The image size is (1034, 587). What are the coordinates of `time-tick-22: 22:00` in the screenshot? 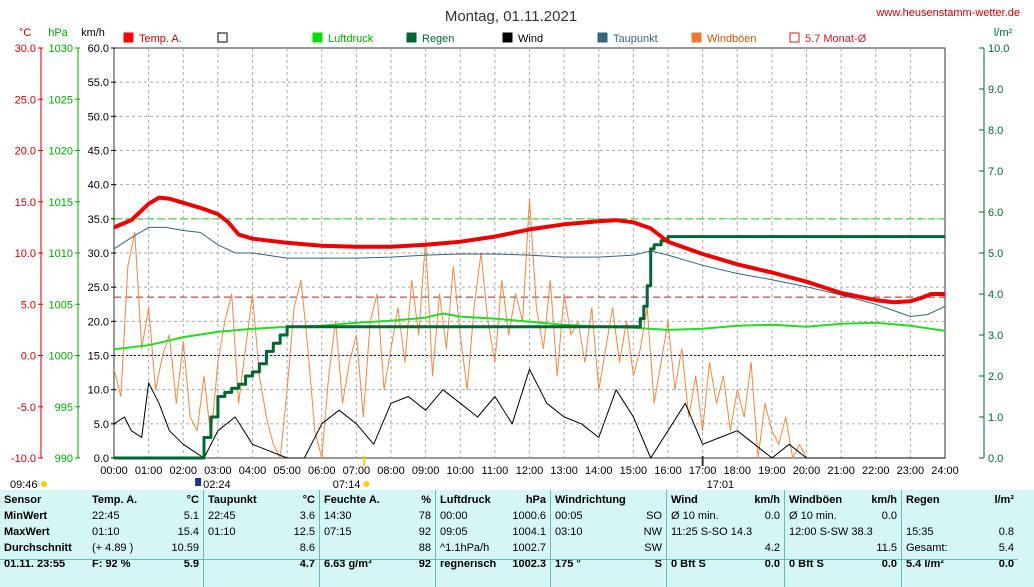 It's located at (876, 471).